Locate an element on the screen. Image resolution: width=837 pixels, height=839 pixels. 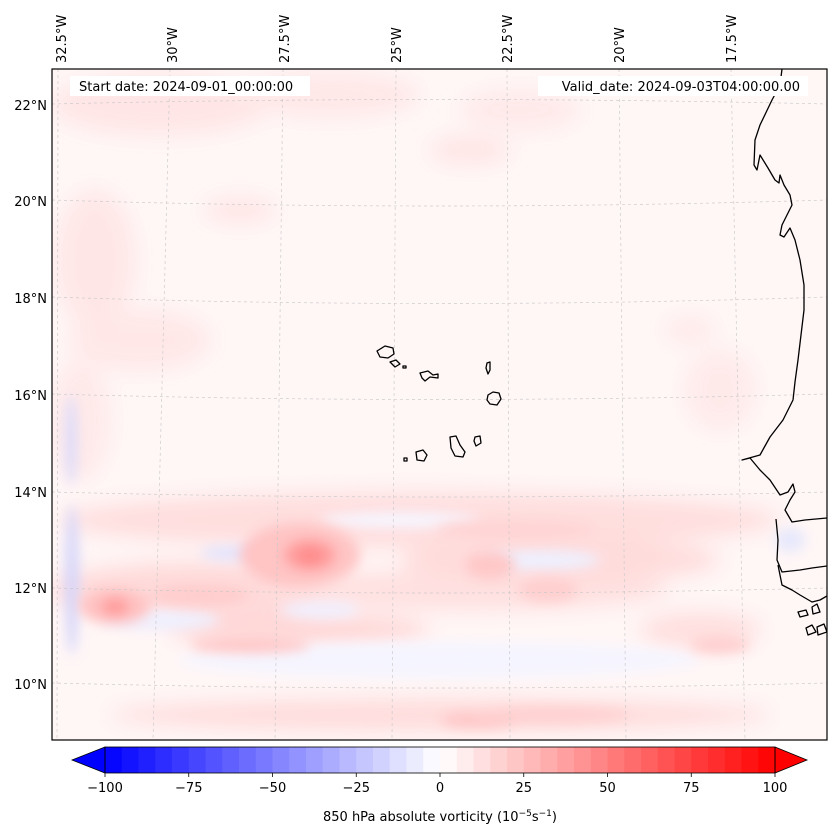
guinea-coast is located at coordinates (802, 583).